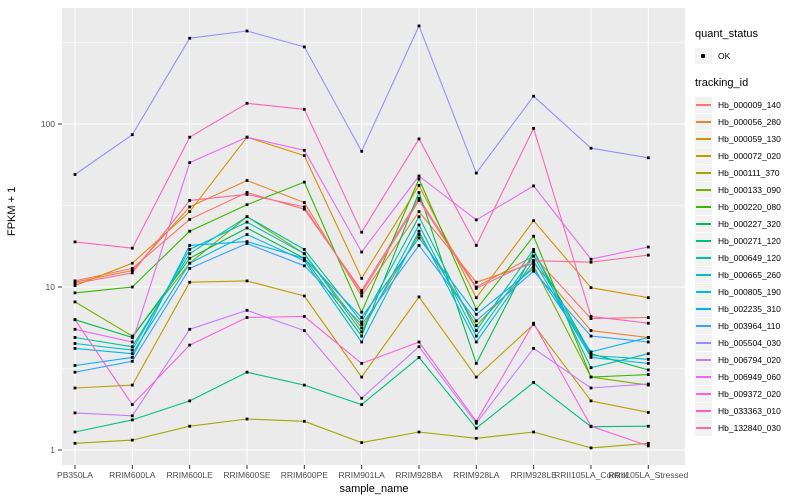 The image size is (800, 500). What do you see at coordinates (747, 240) in the screenshot?
I see `legend-item-Hb_000271_120: Hb_000271_120` at bounding box center [747, 240].